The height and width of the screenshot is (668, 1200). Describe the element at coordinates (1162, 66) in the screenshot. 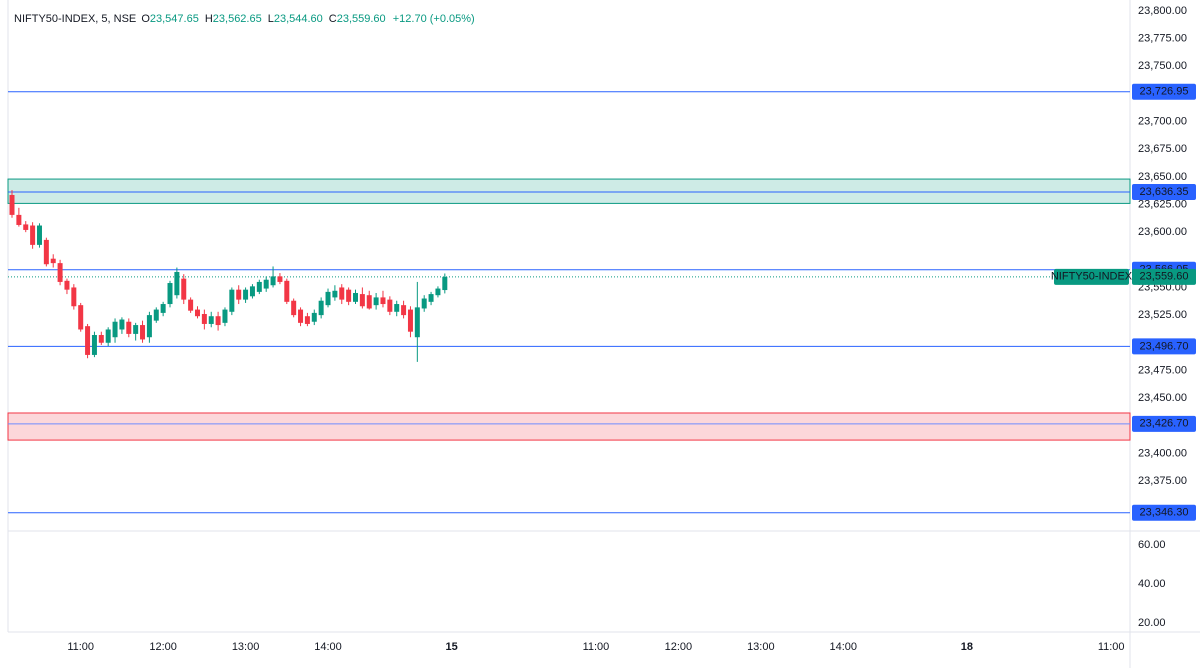

I see `y-tick-label: 23,750.00` at that location.